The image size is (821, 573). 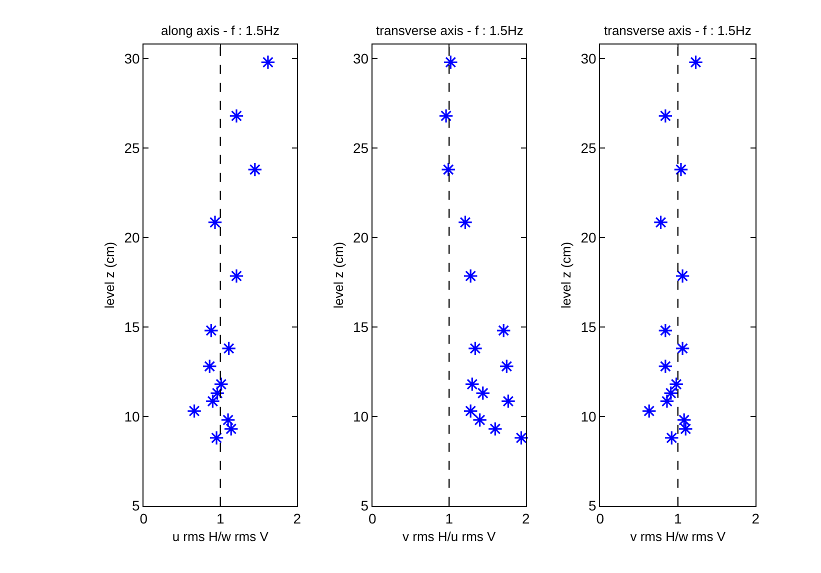 What do you see at coordinates (220, 536) in the screenshot?
I see `x-axis-title: u rms H/w rms V` at bounding box center [220, 536].